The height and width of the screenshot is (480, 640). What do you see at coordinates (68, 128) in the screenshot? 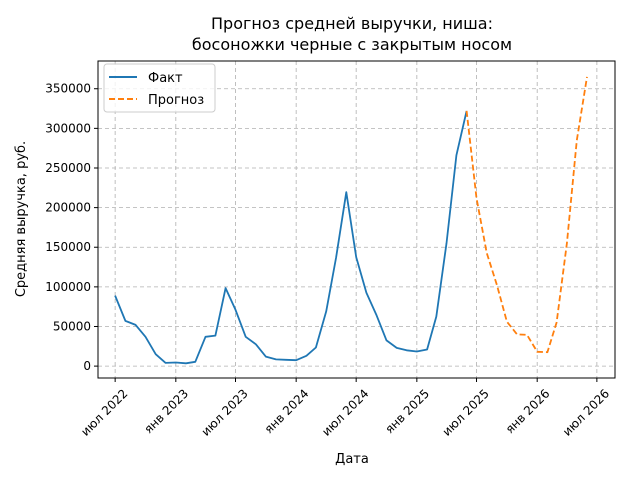
I see `y-tick-label: 300000` at bounding box center [68, 128].